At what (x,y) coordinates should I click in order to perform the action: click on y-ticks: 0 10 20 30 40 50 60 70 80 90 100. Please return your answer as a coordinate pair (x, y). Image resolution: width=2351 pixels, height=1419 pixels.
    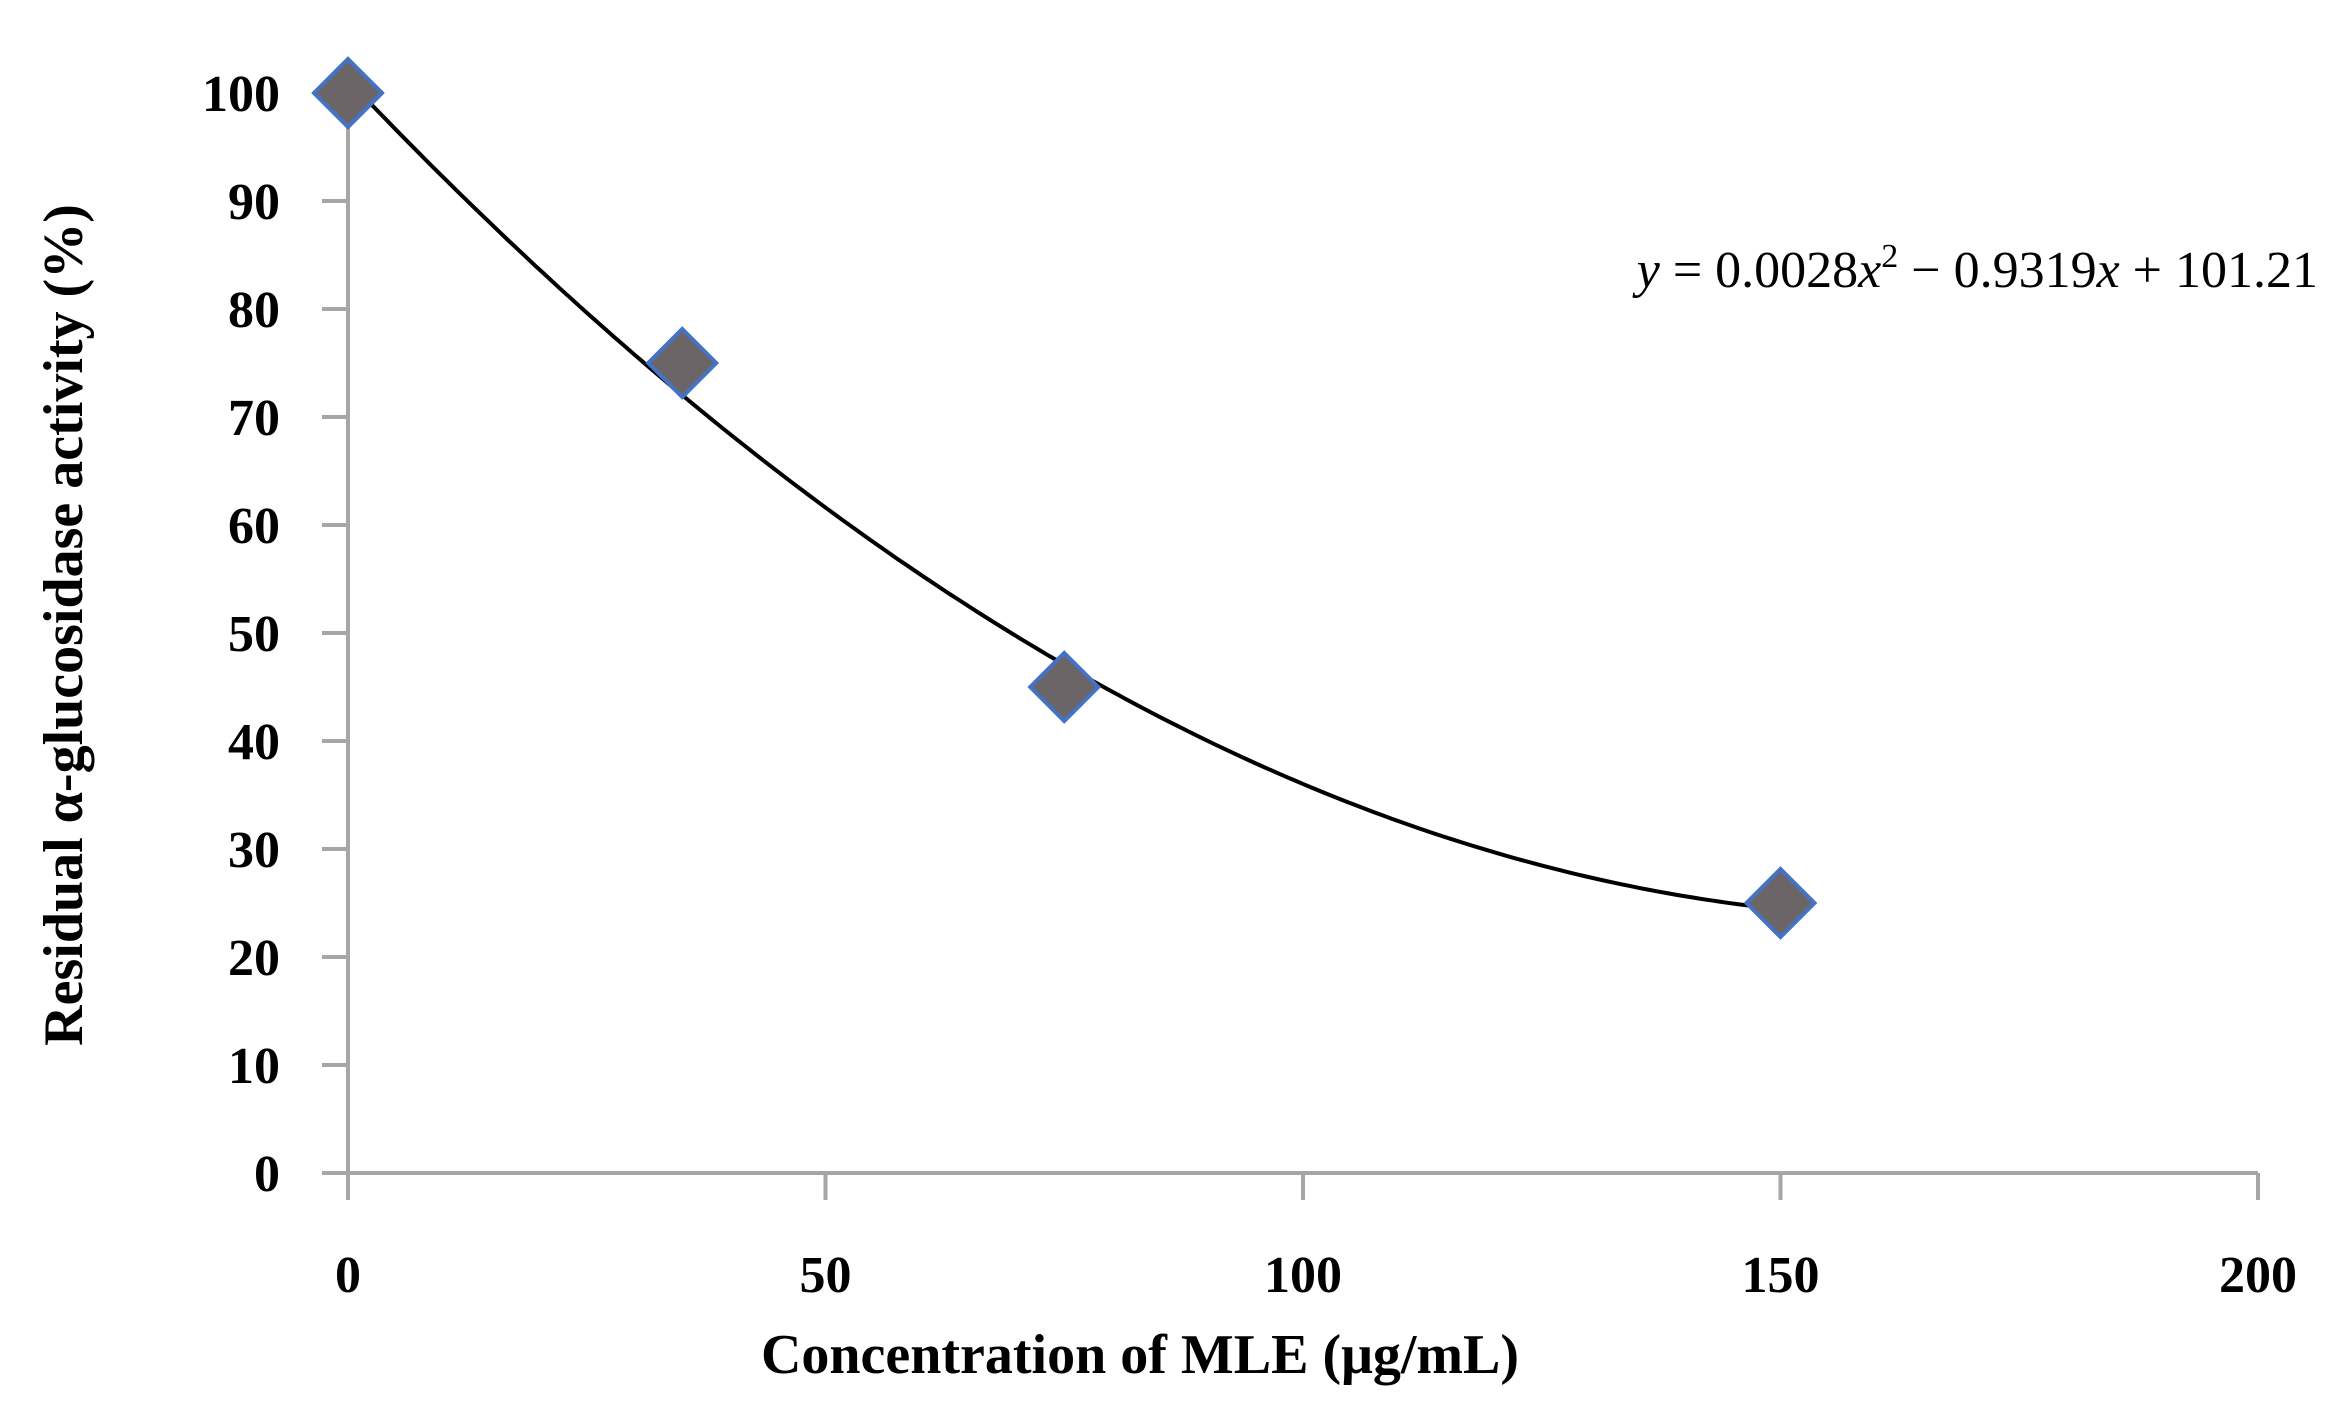
    Looking at the image, I should click on (275, 634).